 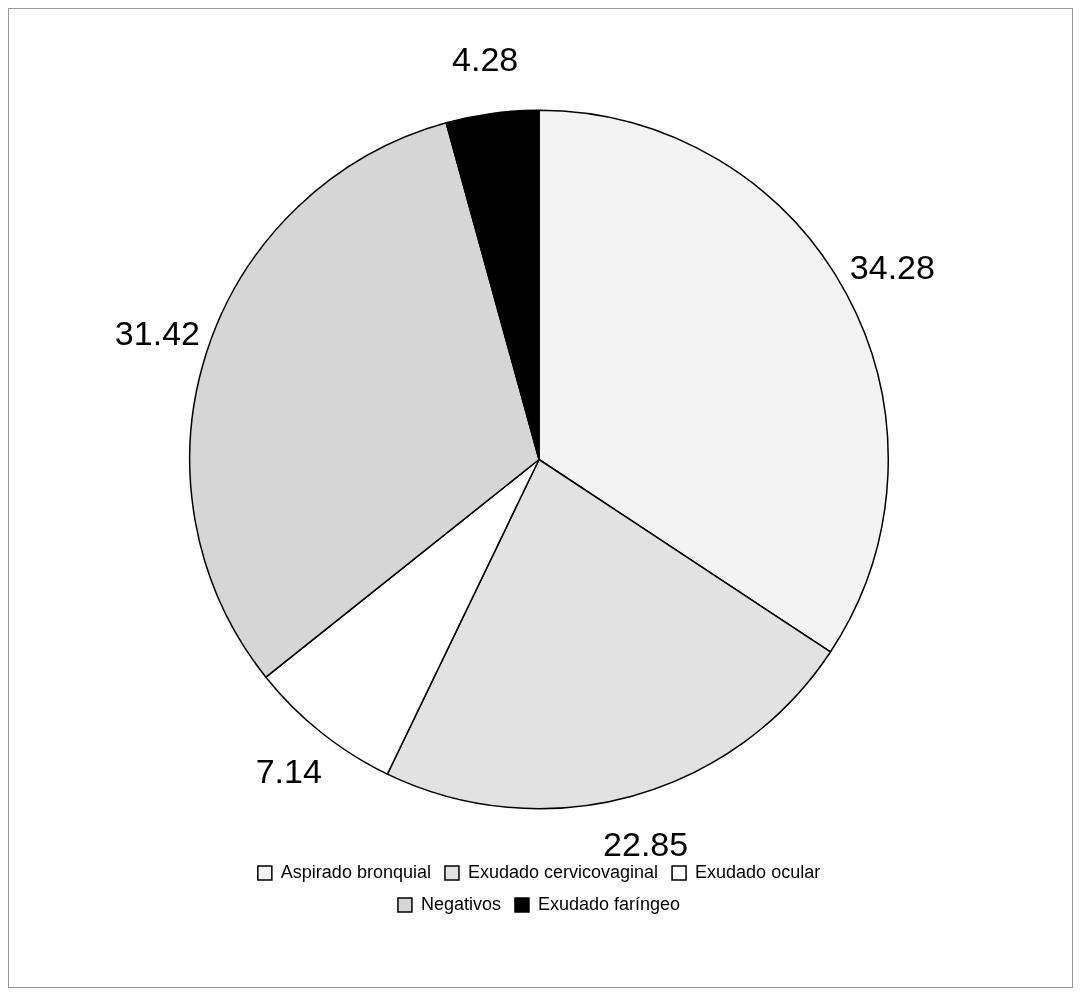 I want to click on data-label: 34.28, so click(x=892, y=266).